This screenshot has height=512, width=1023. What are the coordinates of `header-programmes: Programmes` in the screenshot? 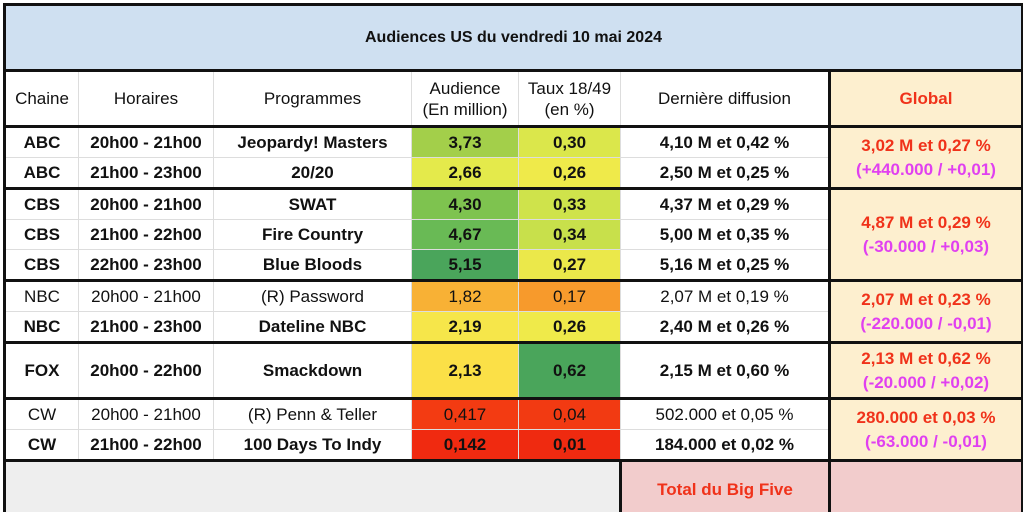 It's located at (312, 99).